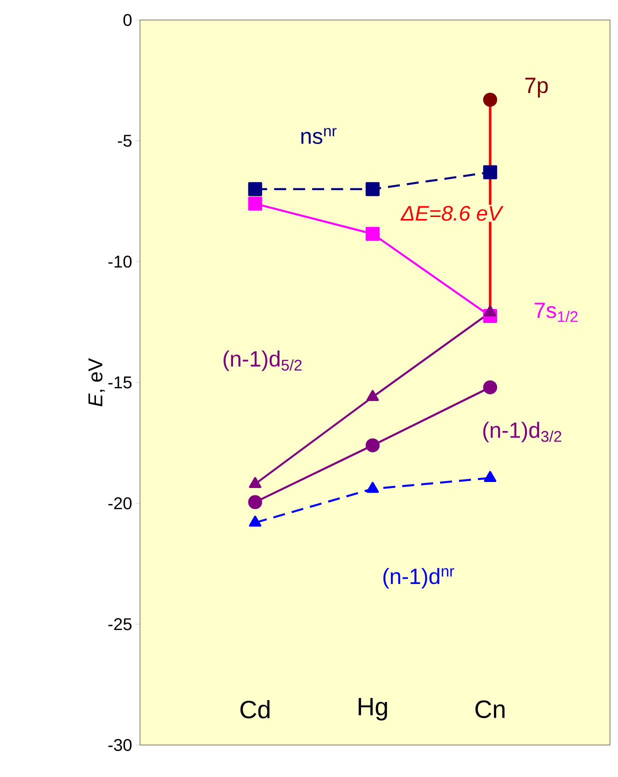  I want to click on y-tick-label: -25, so click(120, 624).